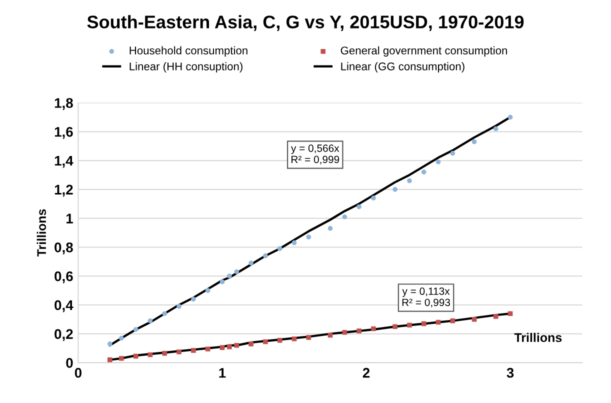  What do you see at coordinates (63, 132) in the screenshot?
I see `y-tick-label: 1,6` at bounding box center [63, 132].